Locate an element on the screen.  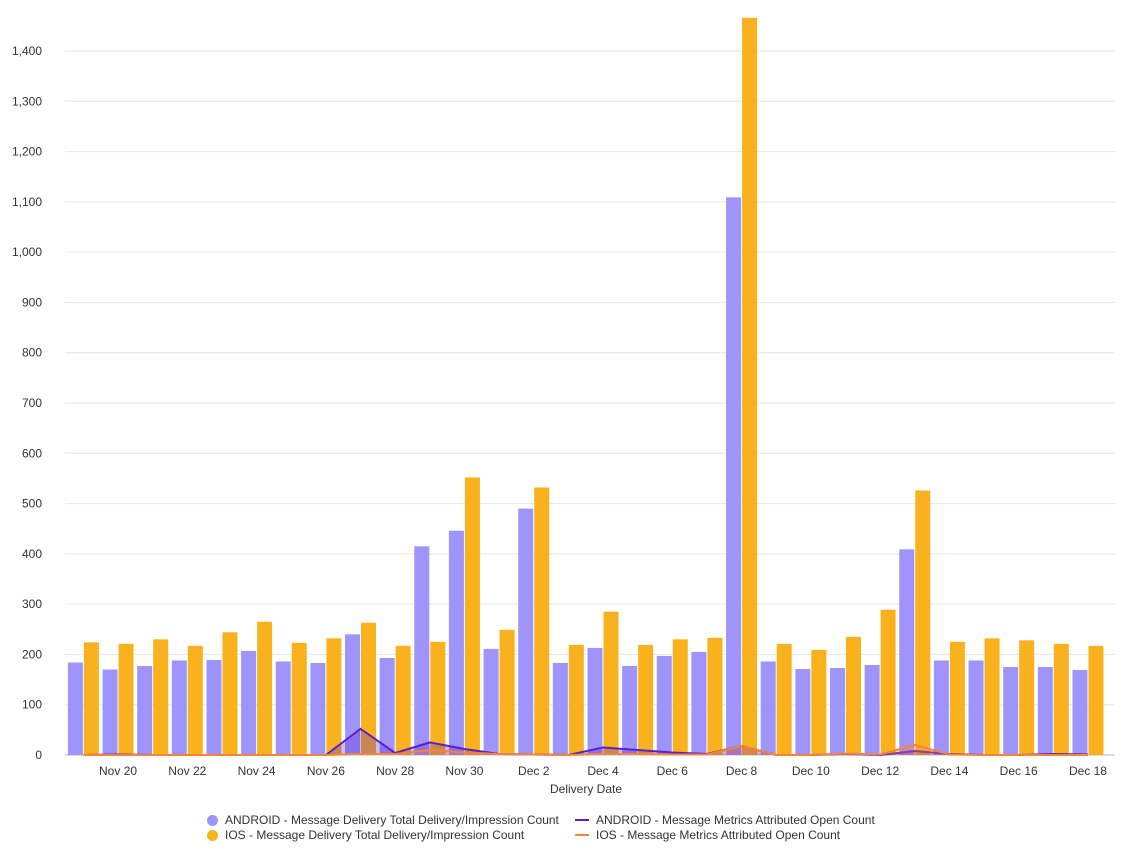
y-tick-label: 1,000 is located at coordinates (27, 252).